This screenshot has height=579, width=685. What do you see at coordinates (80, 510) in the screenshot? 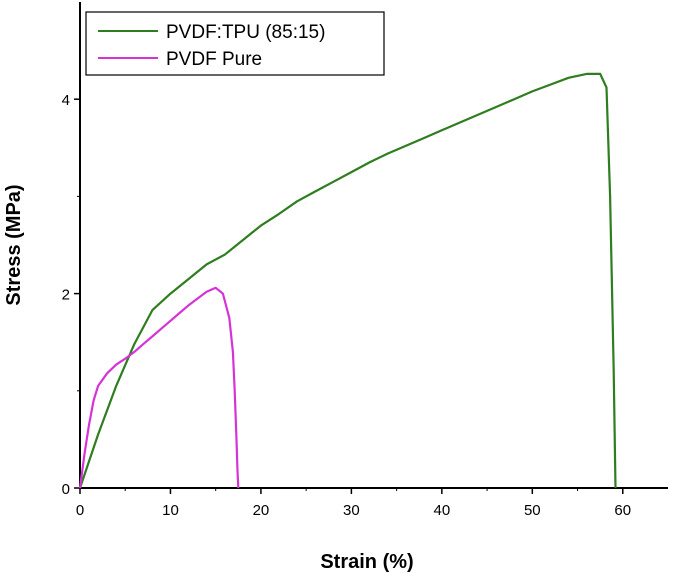
I see `x-tick-label: 0` at bounding box center [80, 510].